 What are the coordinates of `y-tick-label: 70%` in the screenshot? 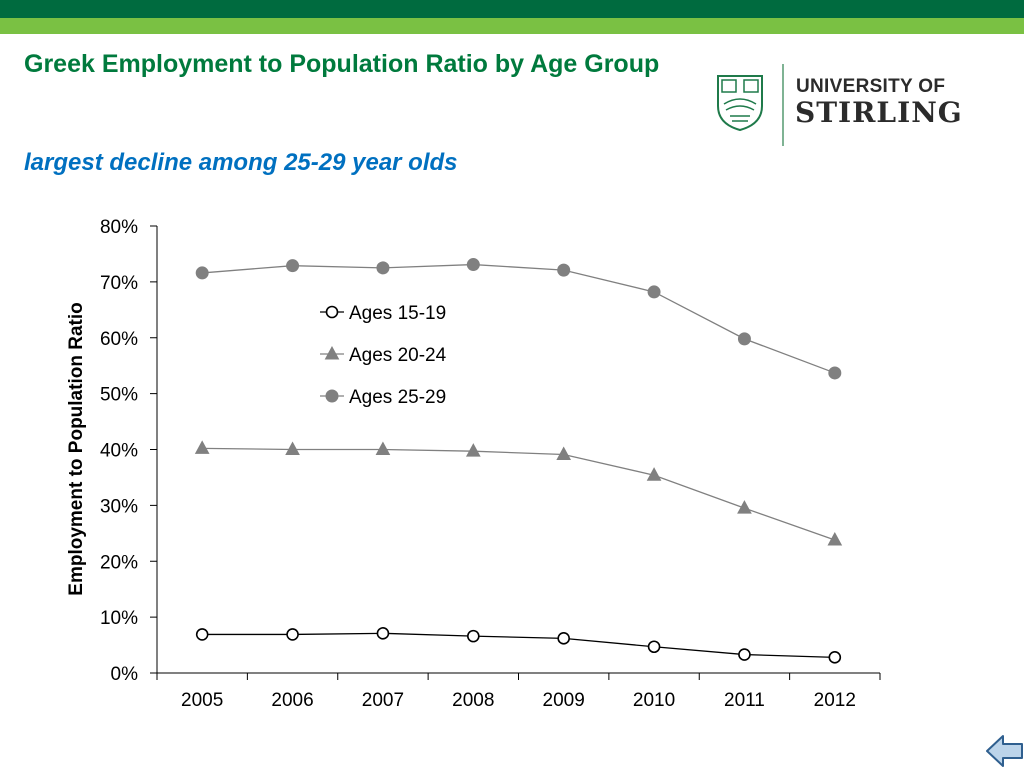 It's located at (119, 283).